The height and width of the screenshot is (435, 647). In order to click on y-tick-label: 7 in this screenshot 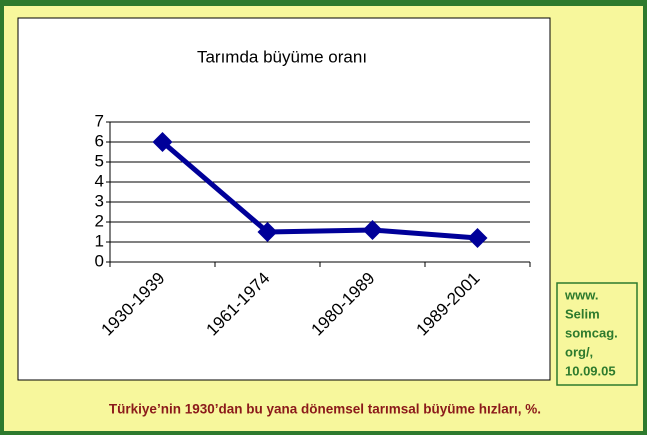, I will do `click(99, 120)`.